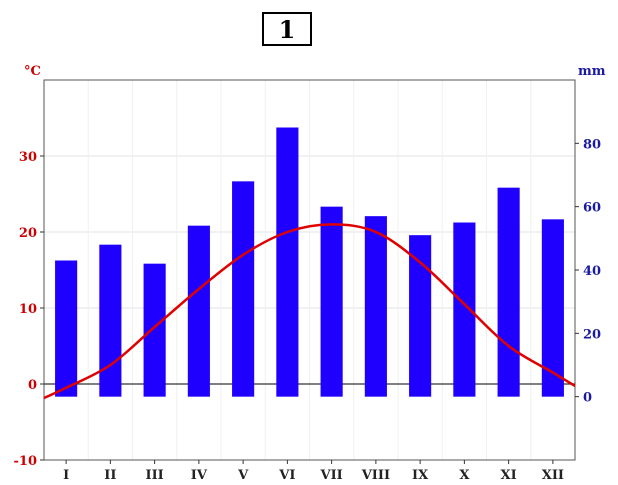  I want to click on y-right-tick-label: 0, so click(587, 398).